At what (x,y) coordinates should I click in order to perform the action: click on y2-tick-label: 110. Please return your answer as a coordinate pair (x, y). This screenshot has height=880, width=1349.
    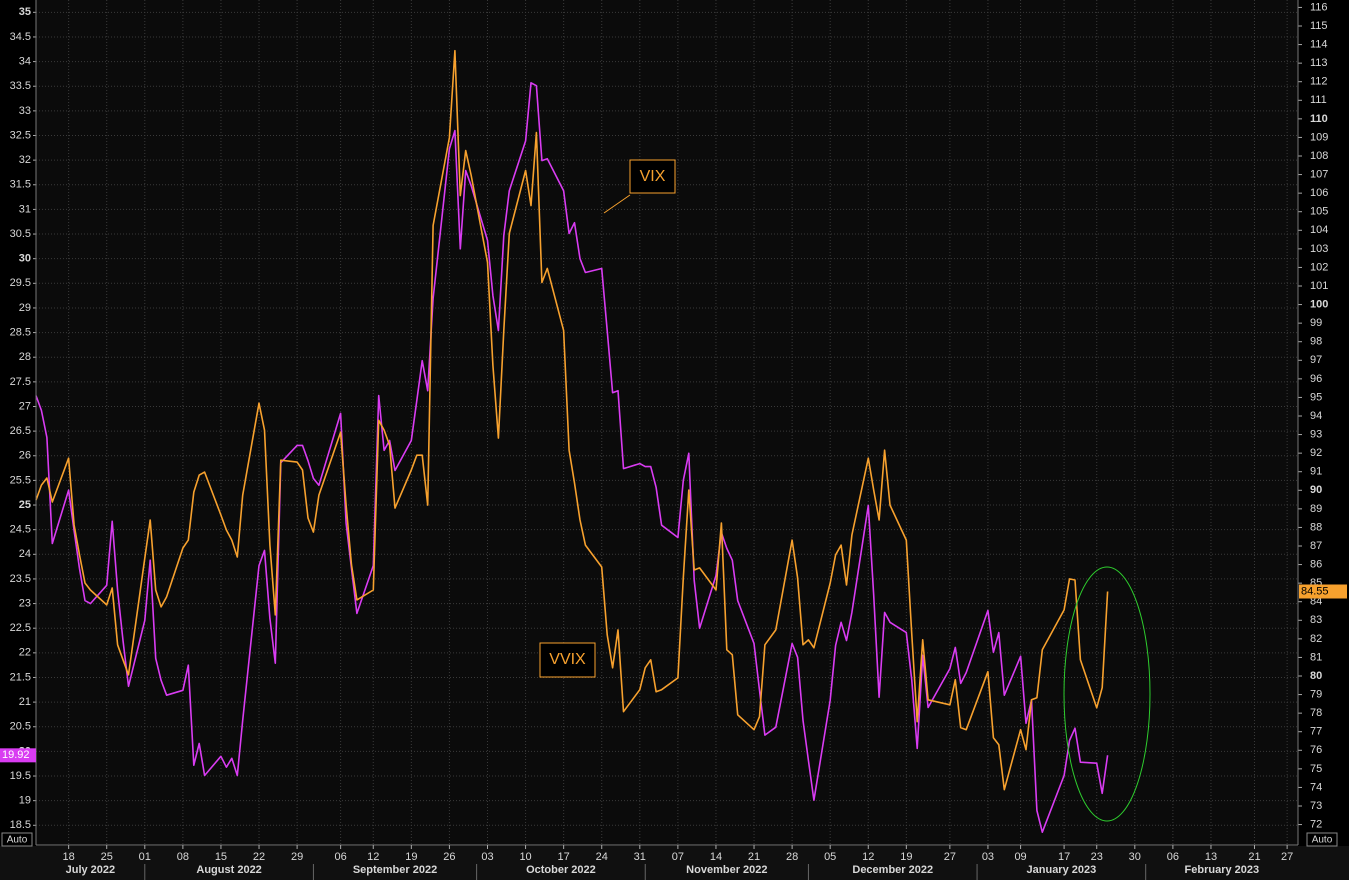
    Looking at the image, I should click on (1319, 119).